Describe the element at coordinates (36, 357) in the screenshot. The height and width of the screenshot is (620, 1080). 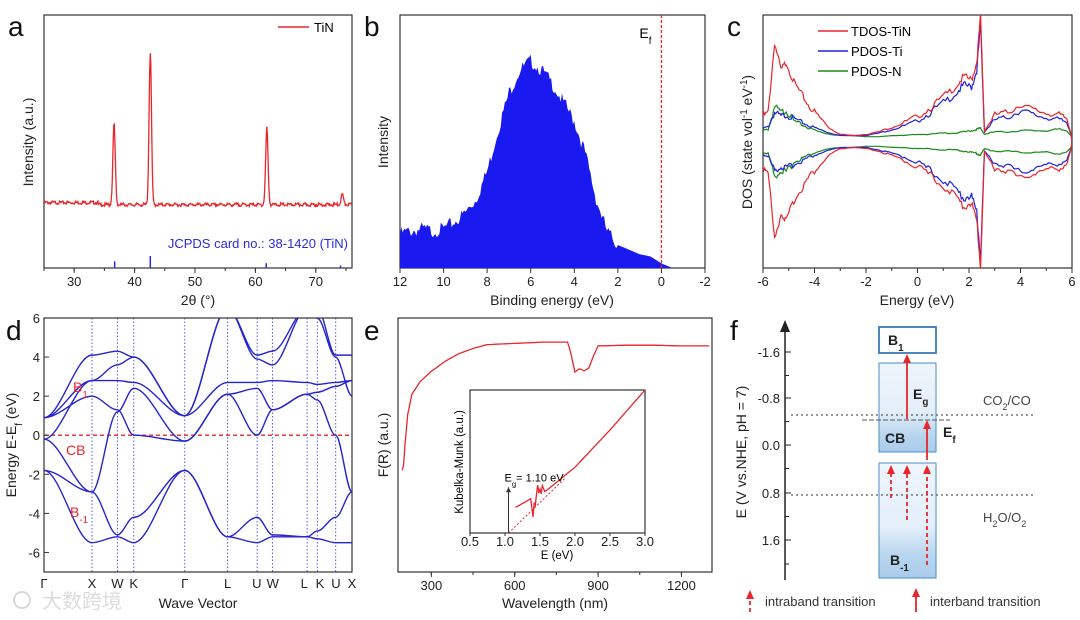
I see `panel-d-y-tick-label: 4` at that location.